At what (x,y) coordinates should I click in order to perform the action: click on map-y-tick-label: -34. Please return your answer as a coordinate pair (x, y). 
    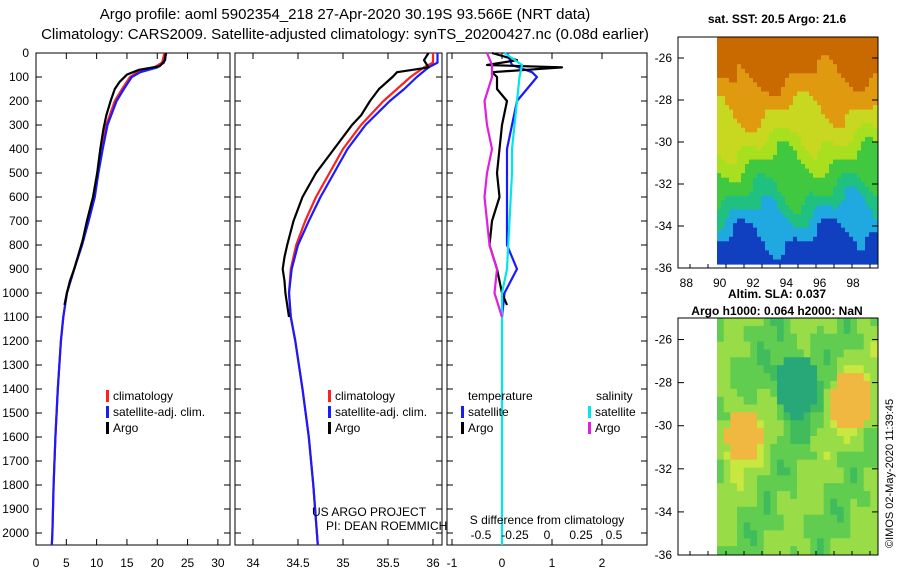
    Looking at the image, I should click on (664, 226).